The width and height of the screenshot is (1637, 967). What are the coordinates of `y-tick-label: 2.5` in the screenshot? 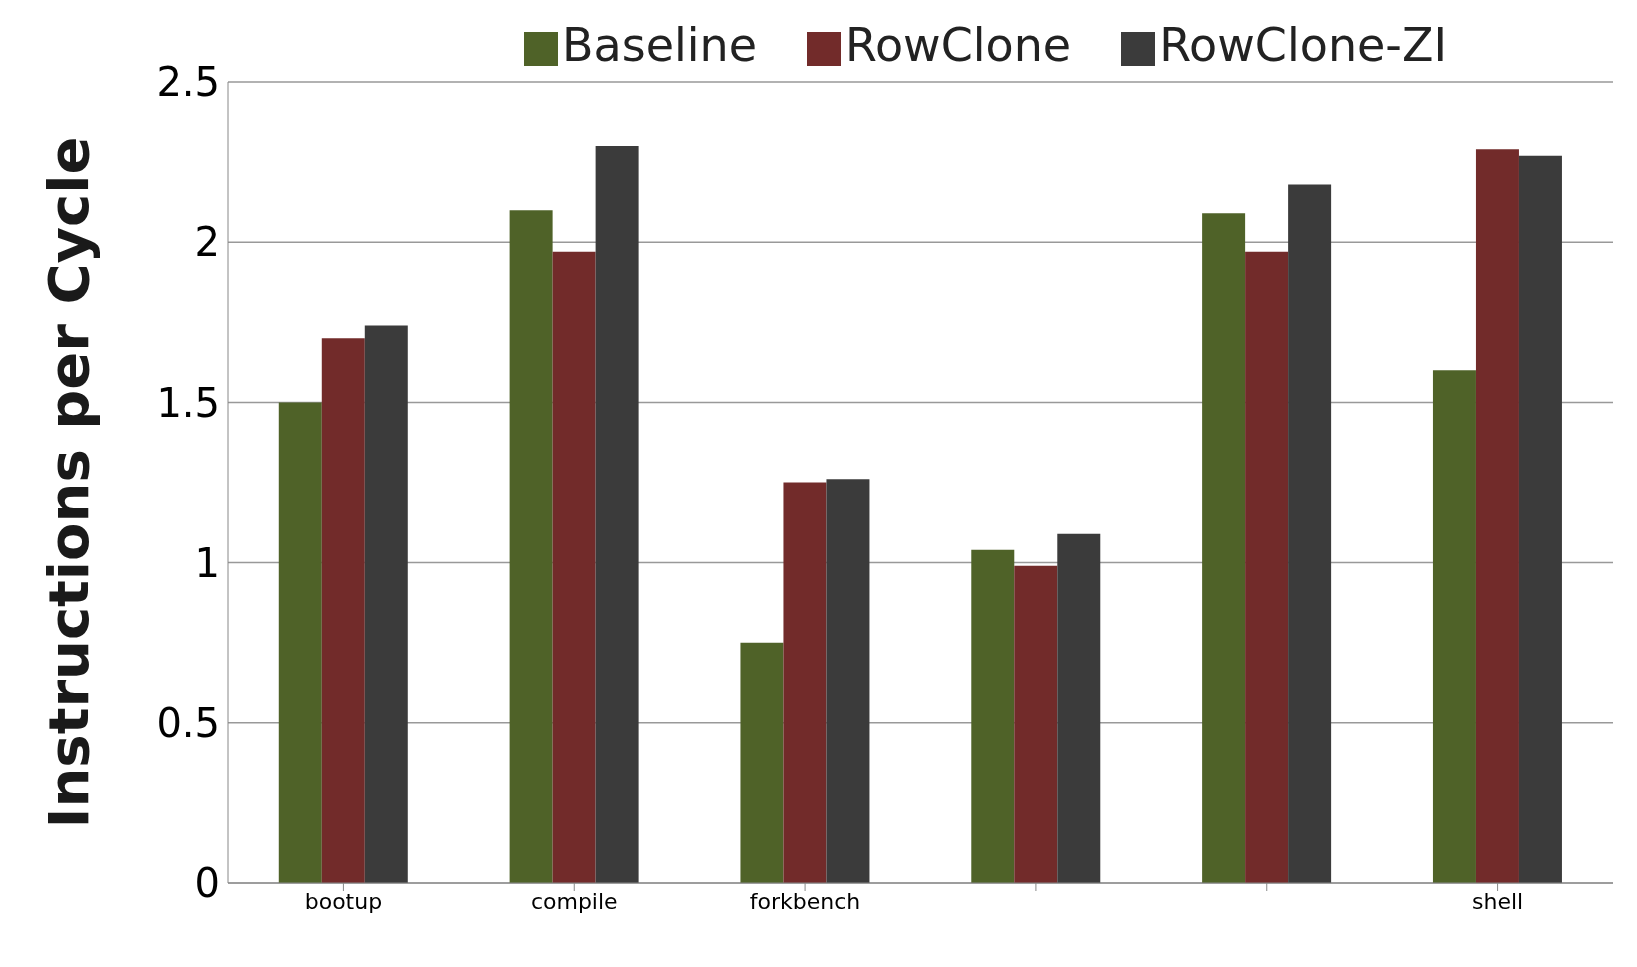 It's located at (188, 82).